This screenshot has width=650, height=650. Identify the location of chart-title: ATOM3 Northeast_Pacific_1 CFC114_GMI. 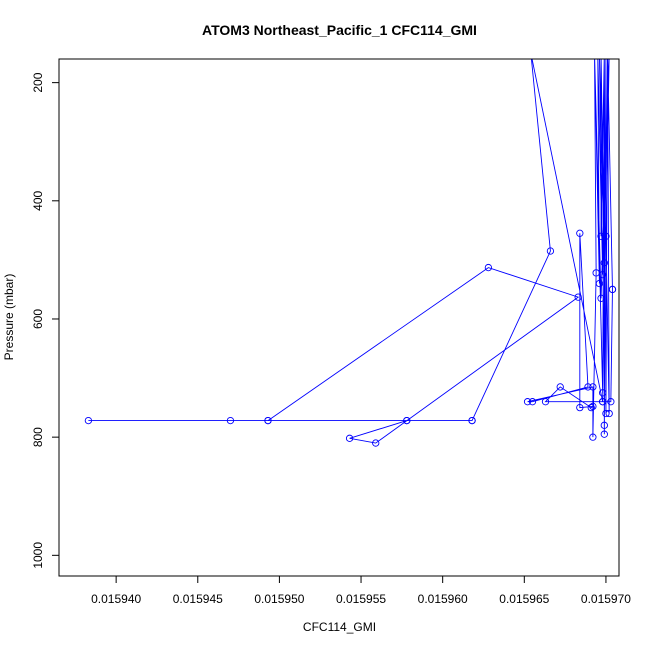
(339, 30).